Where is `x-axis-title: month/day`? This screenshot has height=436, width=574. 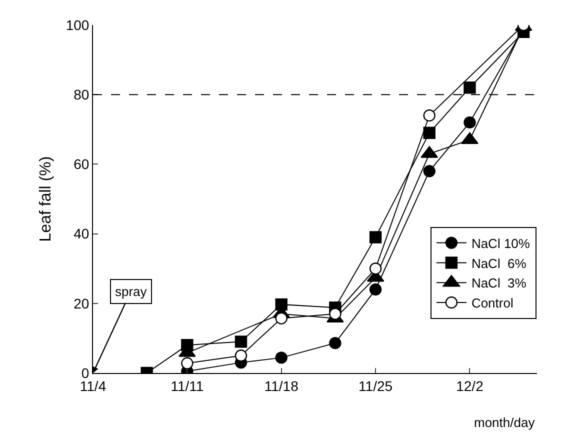 x-axis-title: month/day is located at coordinates (505, 422).